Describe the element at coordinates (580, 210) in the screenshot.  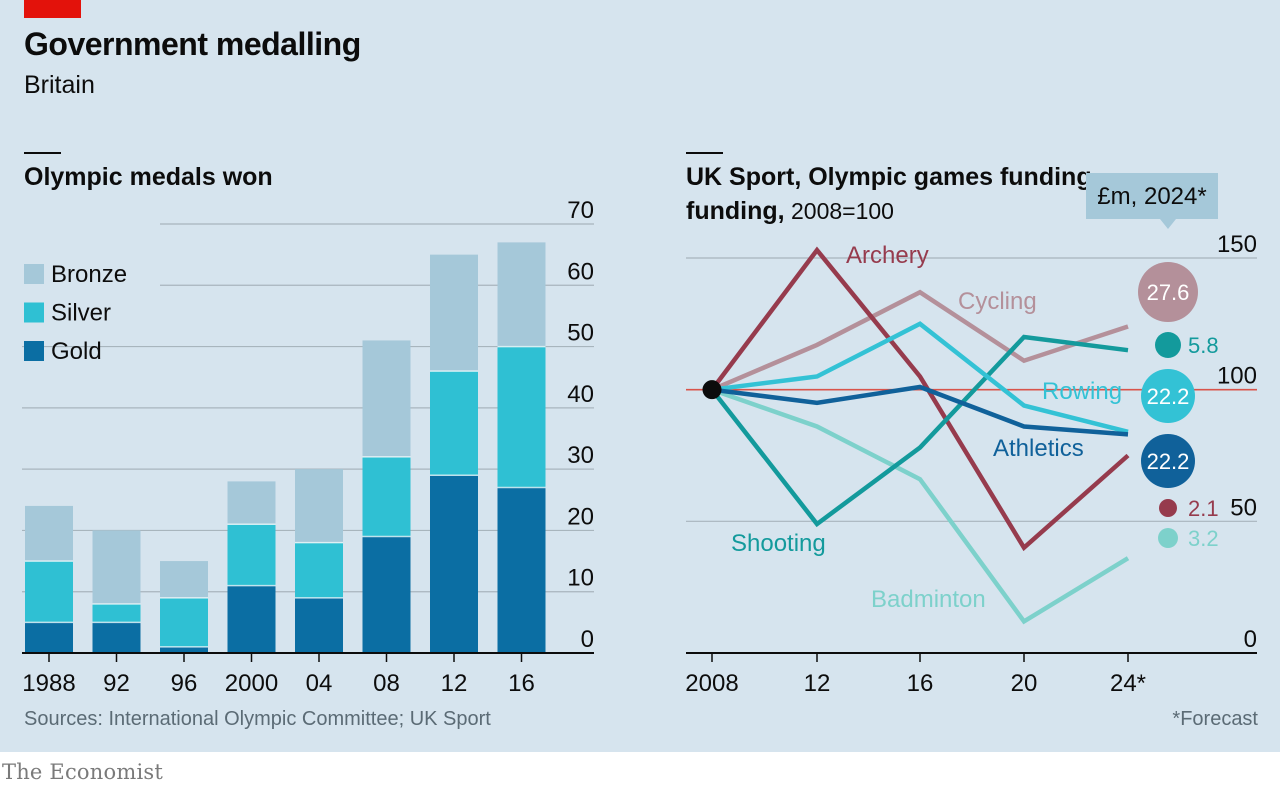
I see `bar-y-tick-label: 70` at that location.